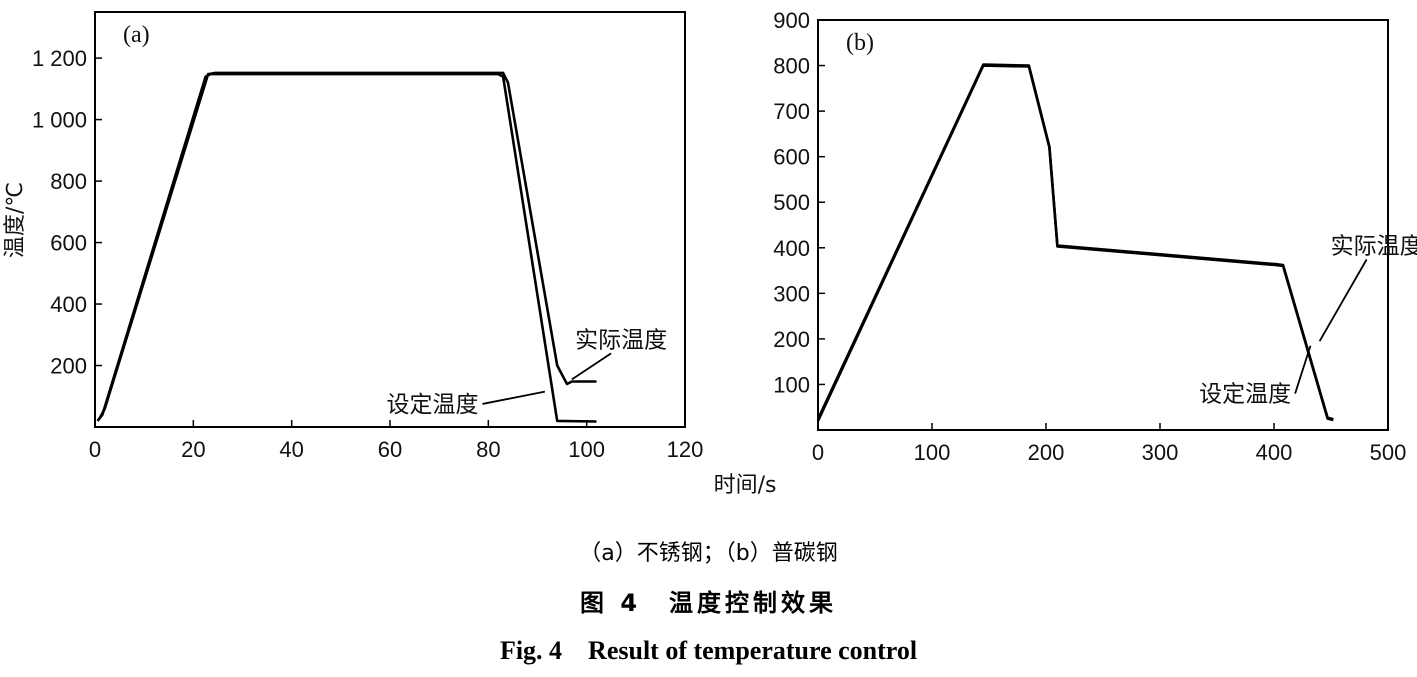 This screenshot has width=1417, height=677. What do you see at coordinates (818, 452) in the screenshot?
I see `x-tick-label-b: 0` at bounding box center [818, 452].